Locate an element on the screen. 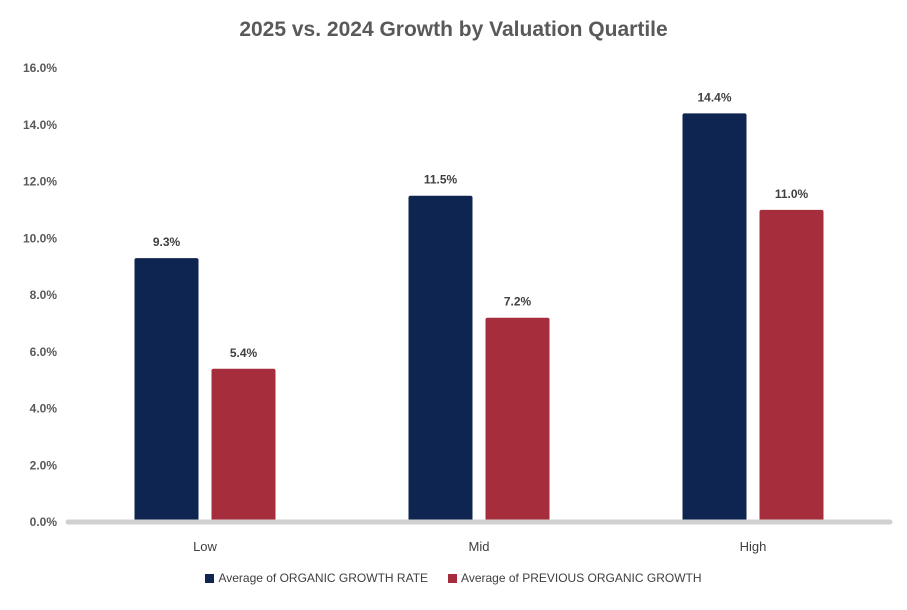 This screenshot has height=610, width=907. legend-label: Average of PREVIOUS ORGANIC GROWTH is located at coordinates (581, 578).